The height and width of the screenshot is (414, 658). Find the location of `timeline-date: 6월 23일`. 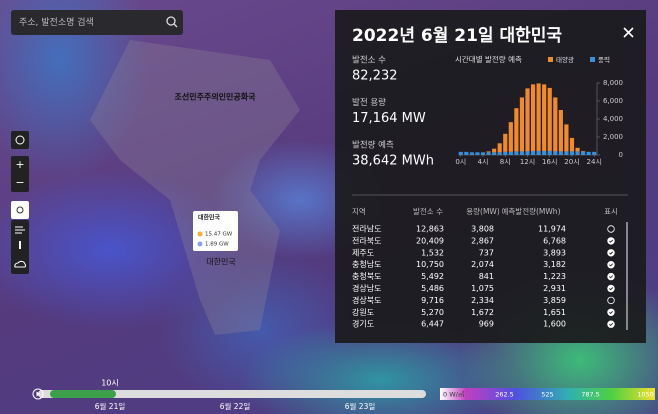

timeline-date: 6월 23일 is located at coordinates (360, 406).